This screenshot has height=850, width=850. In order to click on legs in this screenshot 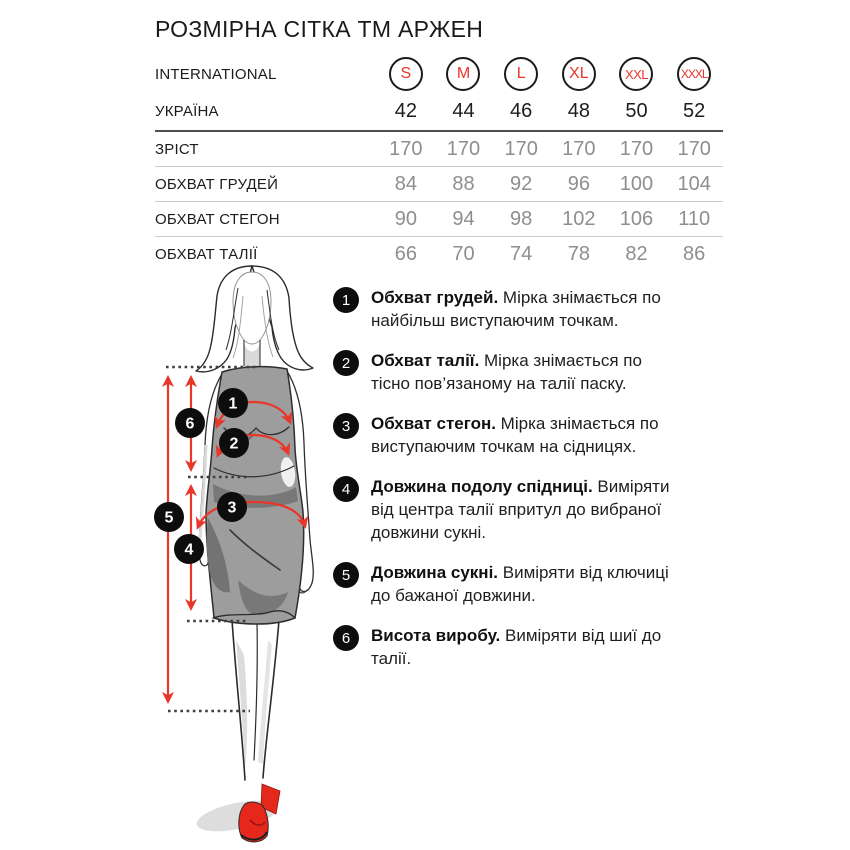, I will do `click(255, 709)`.